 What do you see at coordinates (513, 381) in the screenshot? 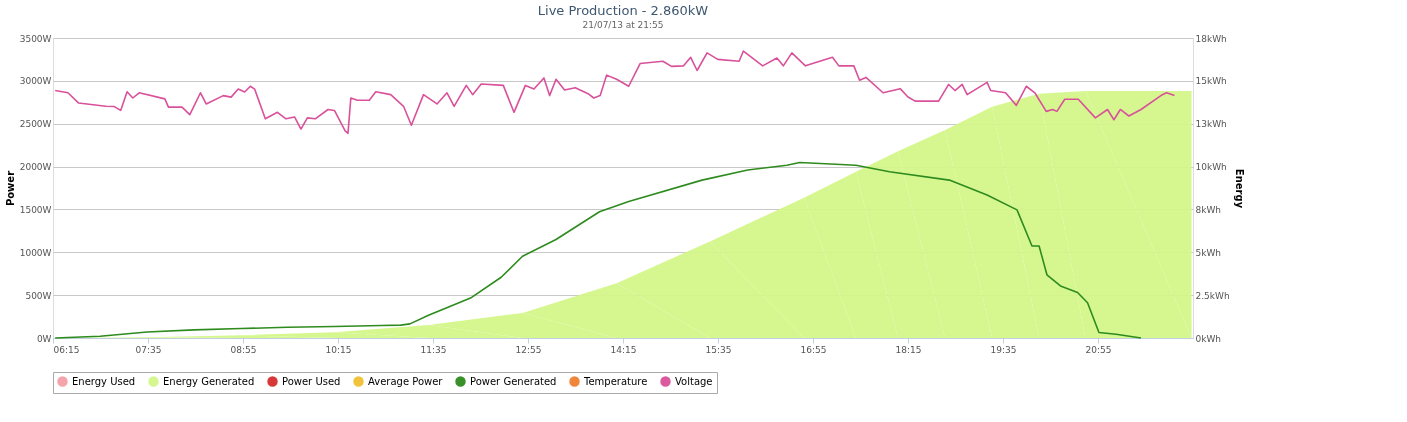
I see `legend-label: Power Generated` at bounding box center [513, 381].